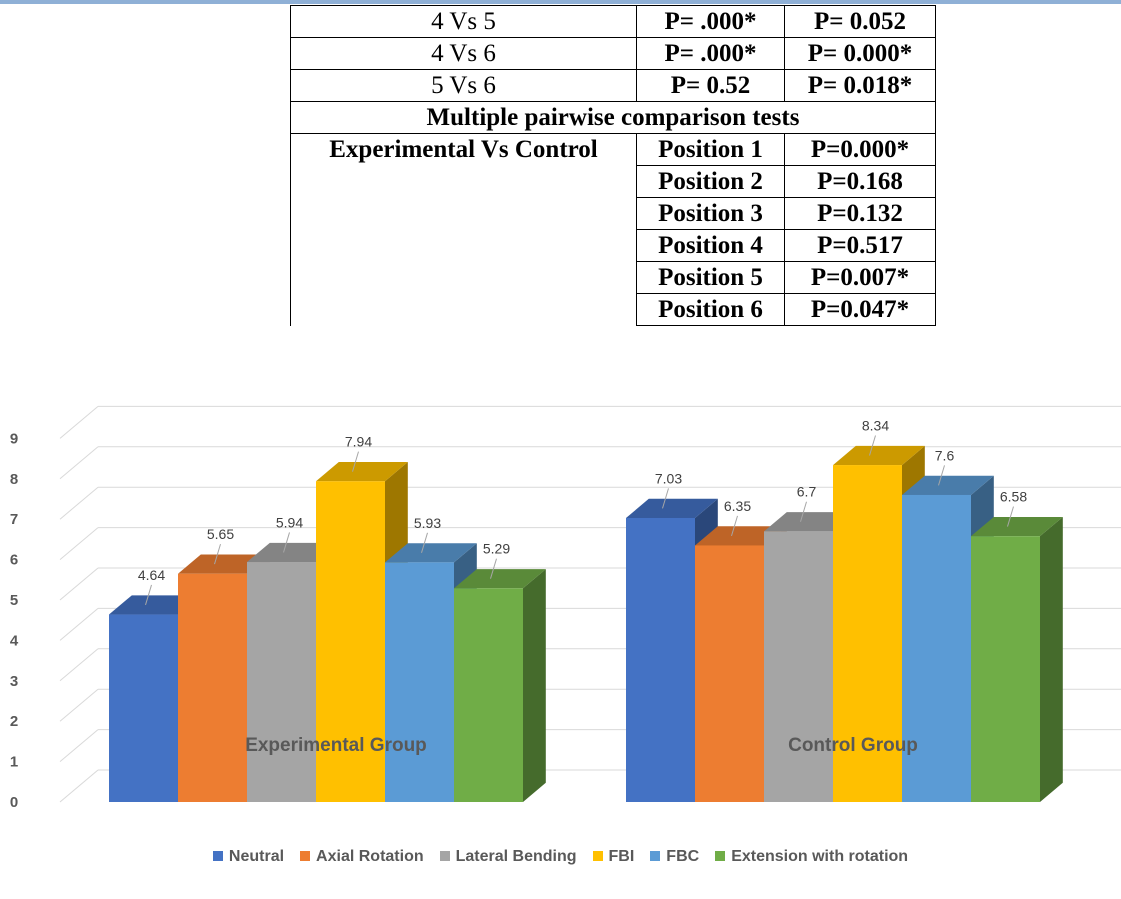 The width and height of the screenshot is (1121, 899). What do you see at coordinates (820, 856) in the screenshot?
I see `legend-label: Extension with rotation` at bounding box center [820, 856].